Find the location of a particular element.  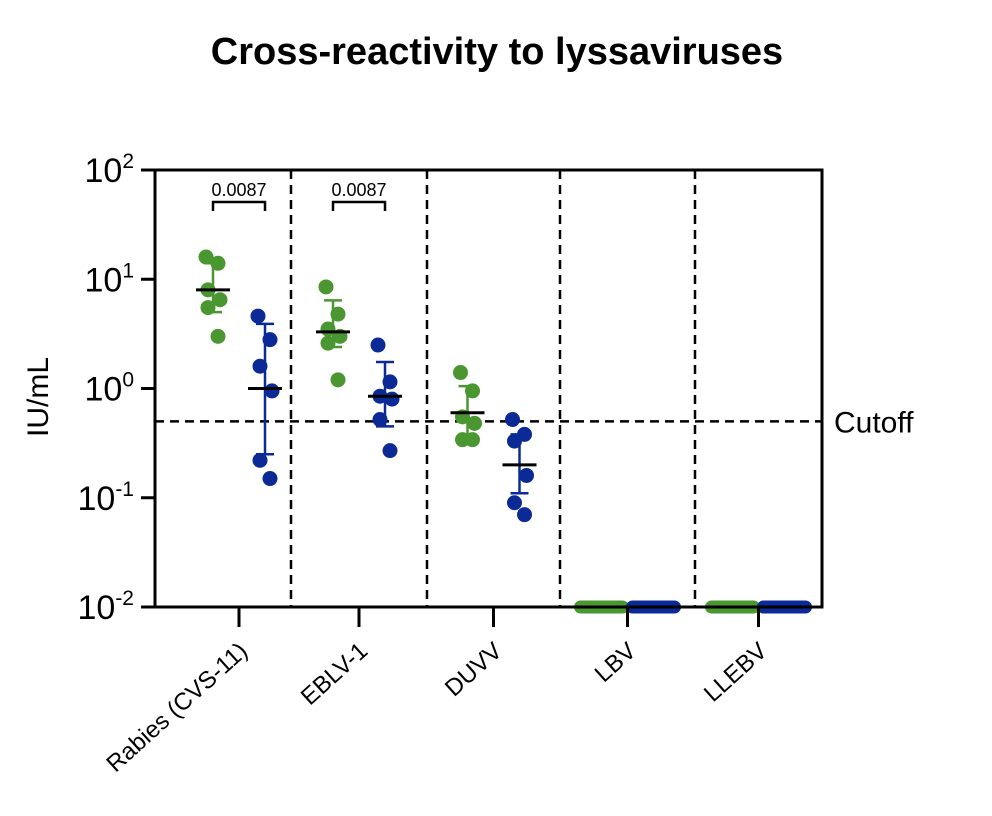

x-tick-label: EBLV-1 is located at coordinates (334, 673).